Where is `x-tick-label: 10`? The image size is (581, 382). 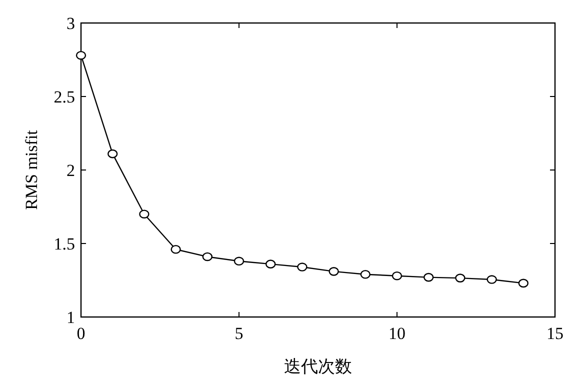 x-tick-label: 10 is located at coordinates (397, 333).